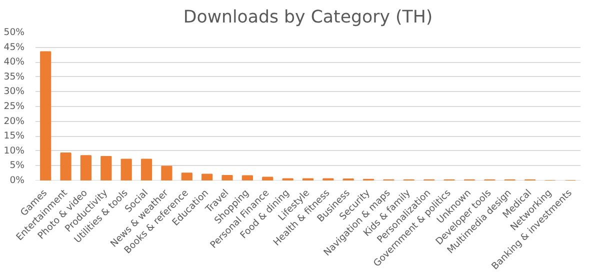  What do you see at coordinates (14, 92) in the screenshot?
I see `y-tick-label: 30%` at bounding box center [14, 92].